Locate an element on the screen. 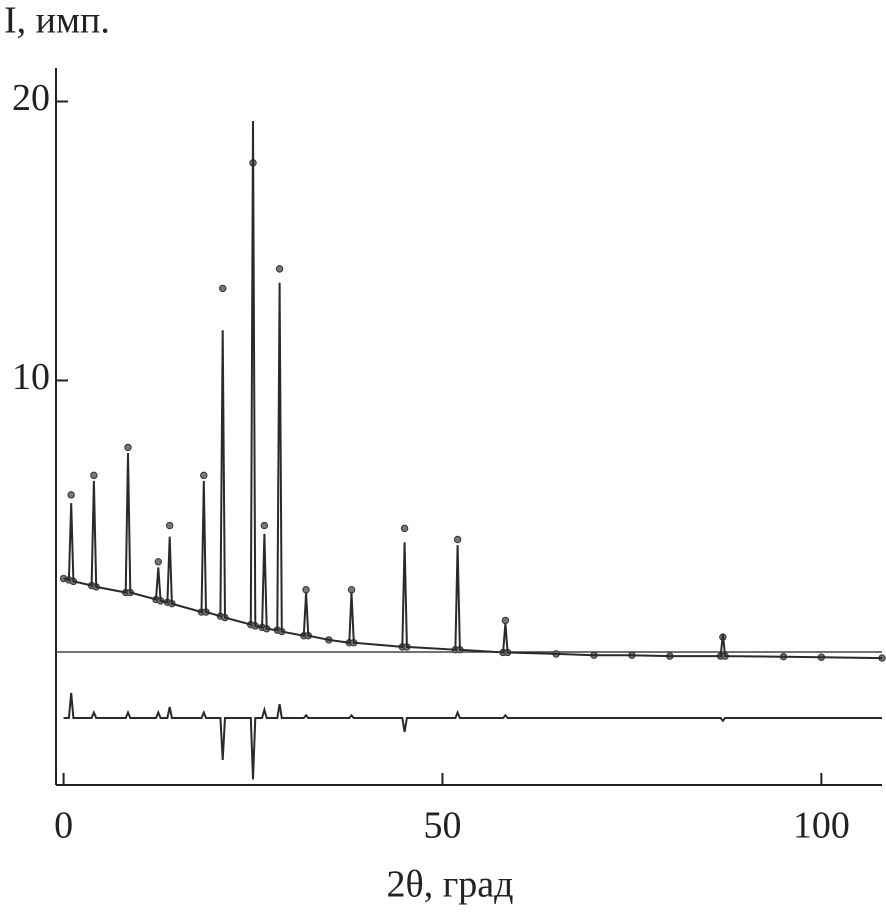 Image resolution: width=886 pixels, height=915 pixels. y-tick-label: 10 is located at coordinates (31, 377).